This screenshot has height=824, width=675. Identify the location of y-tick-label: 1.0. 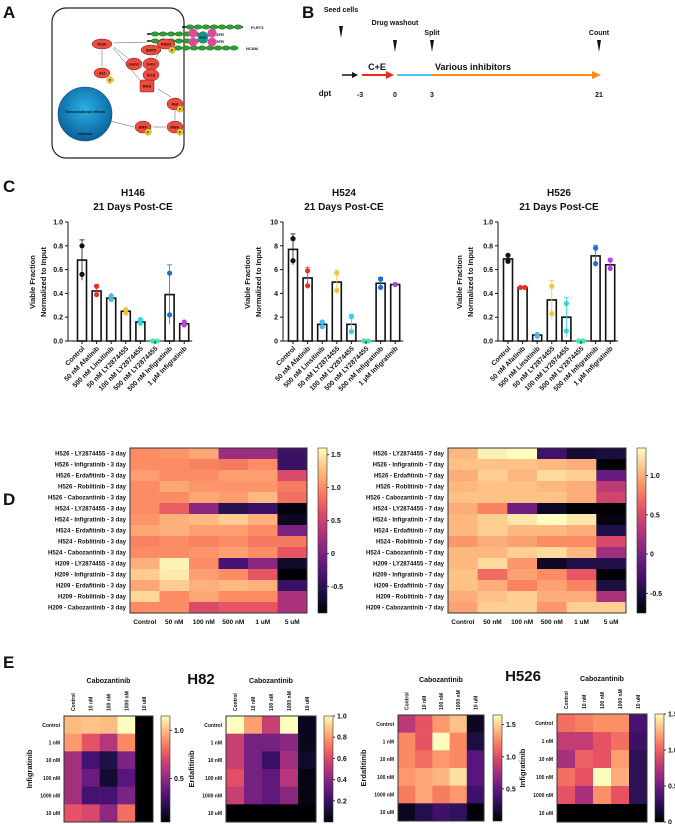
(58, 223).